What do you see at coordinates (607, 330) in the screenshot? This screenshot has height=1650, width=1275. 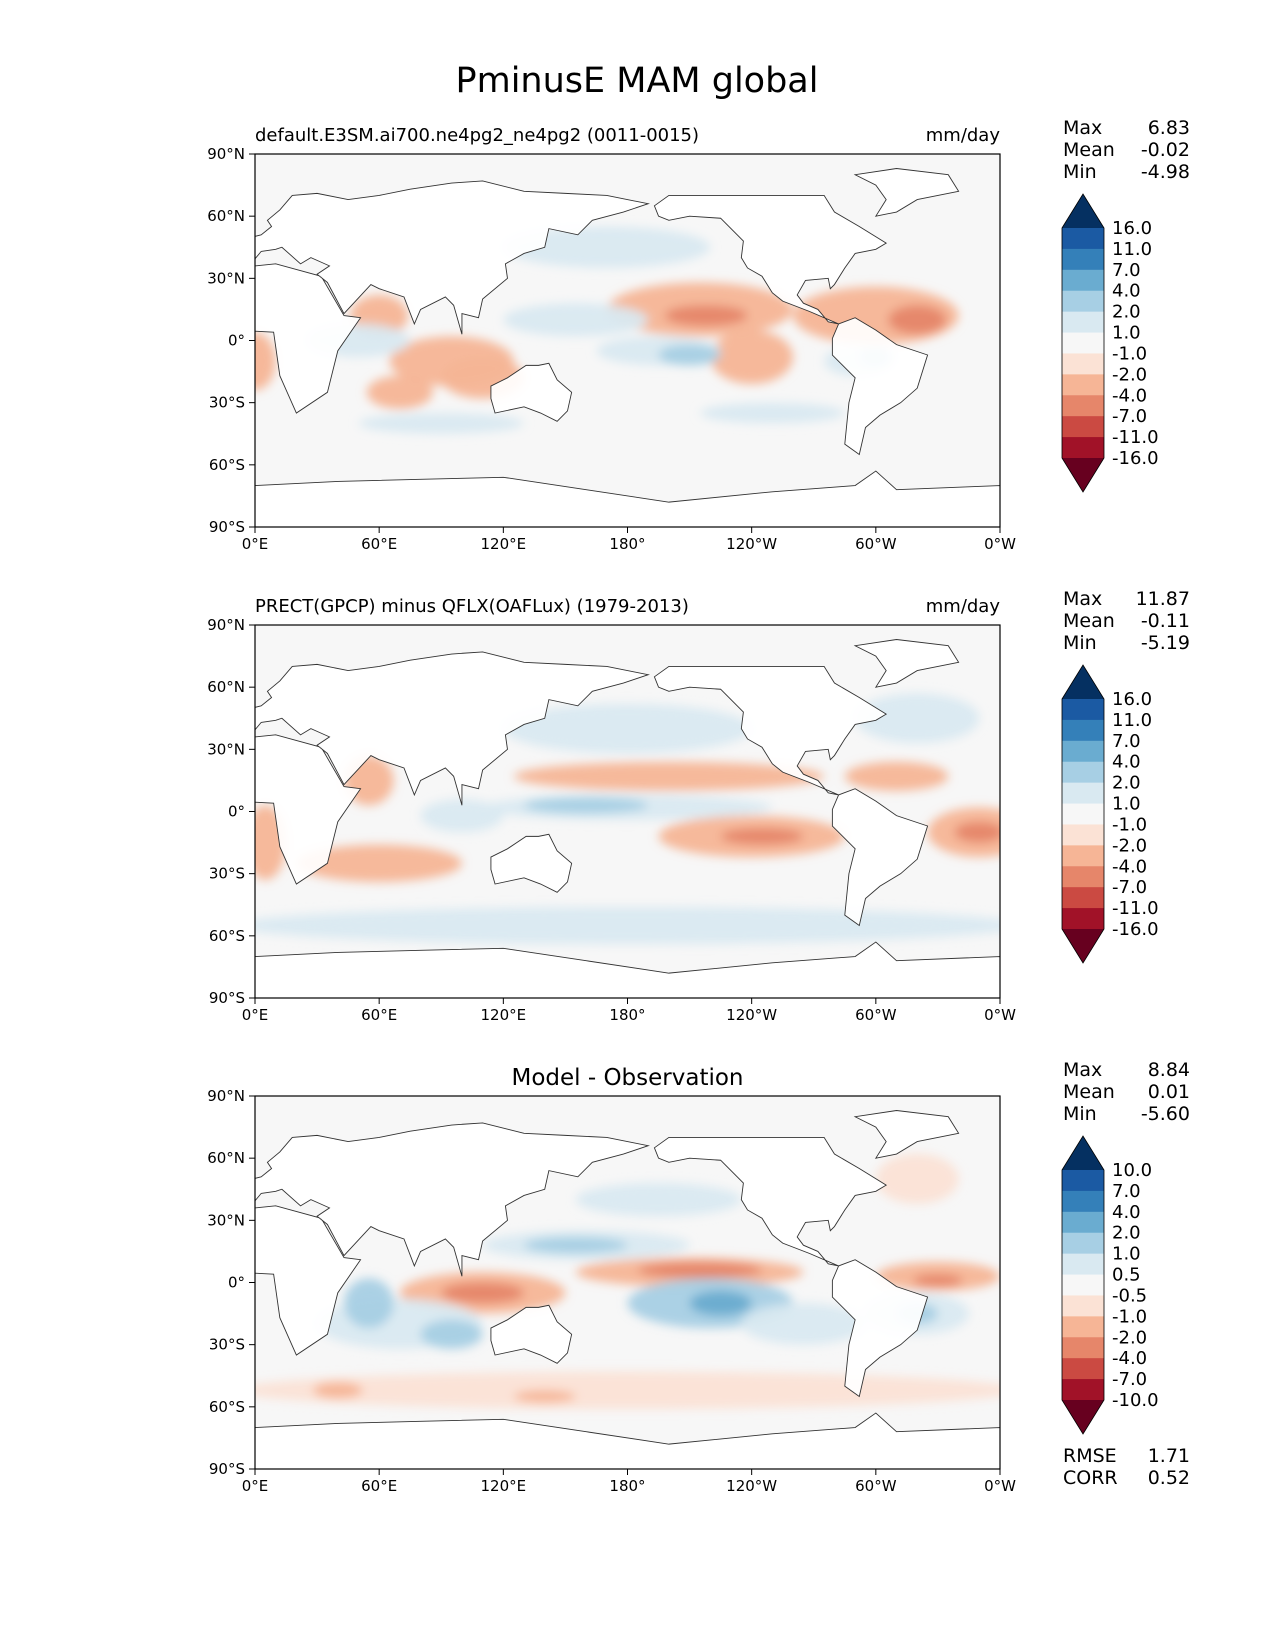 I see `contour-field` at bounding box center [607, 330].